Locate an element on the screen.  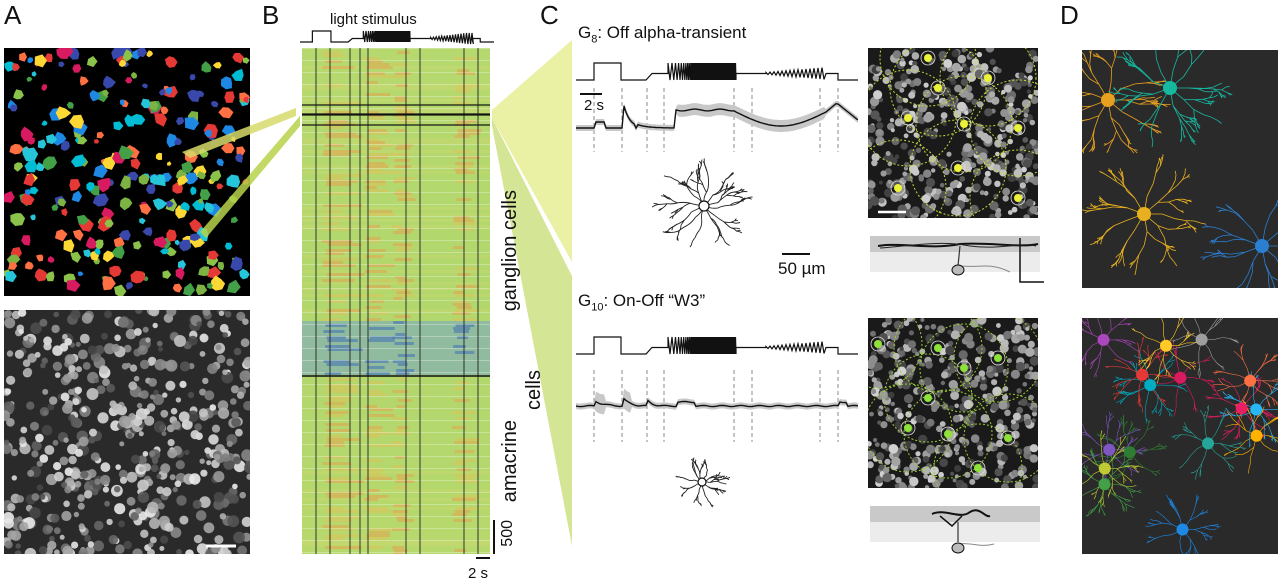
roi-outline is located at coordinates (908, 428).